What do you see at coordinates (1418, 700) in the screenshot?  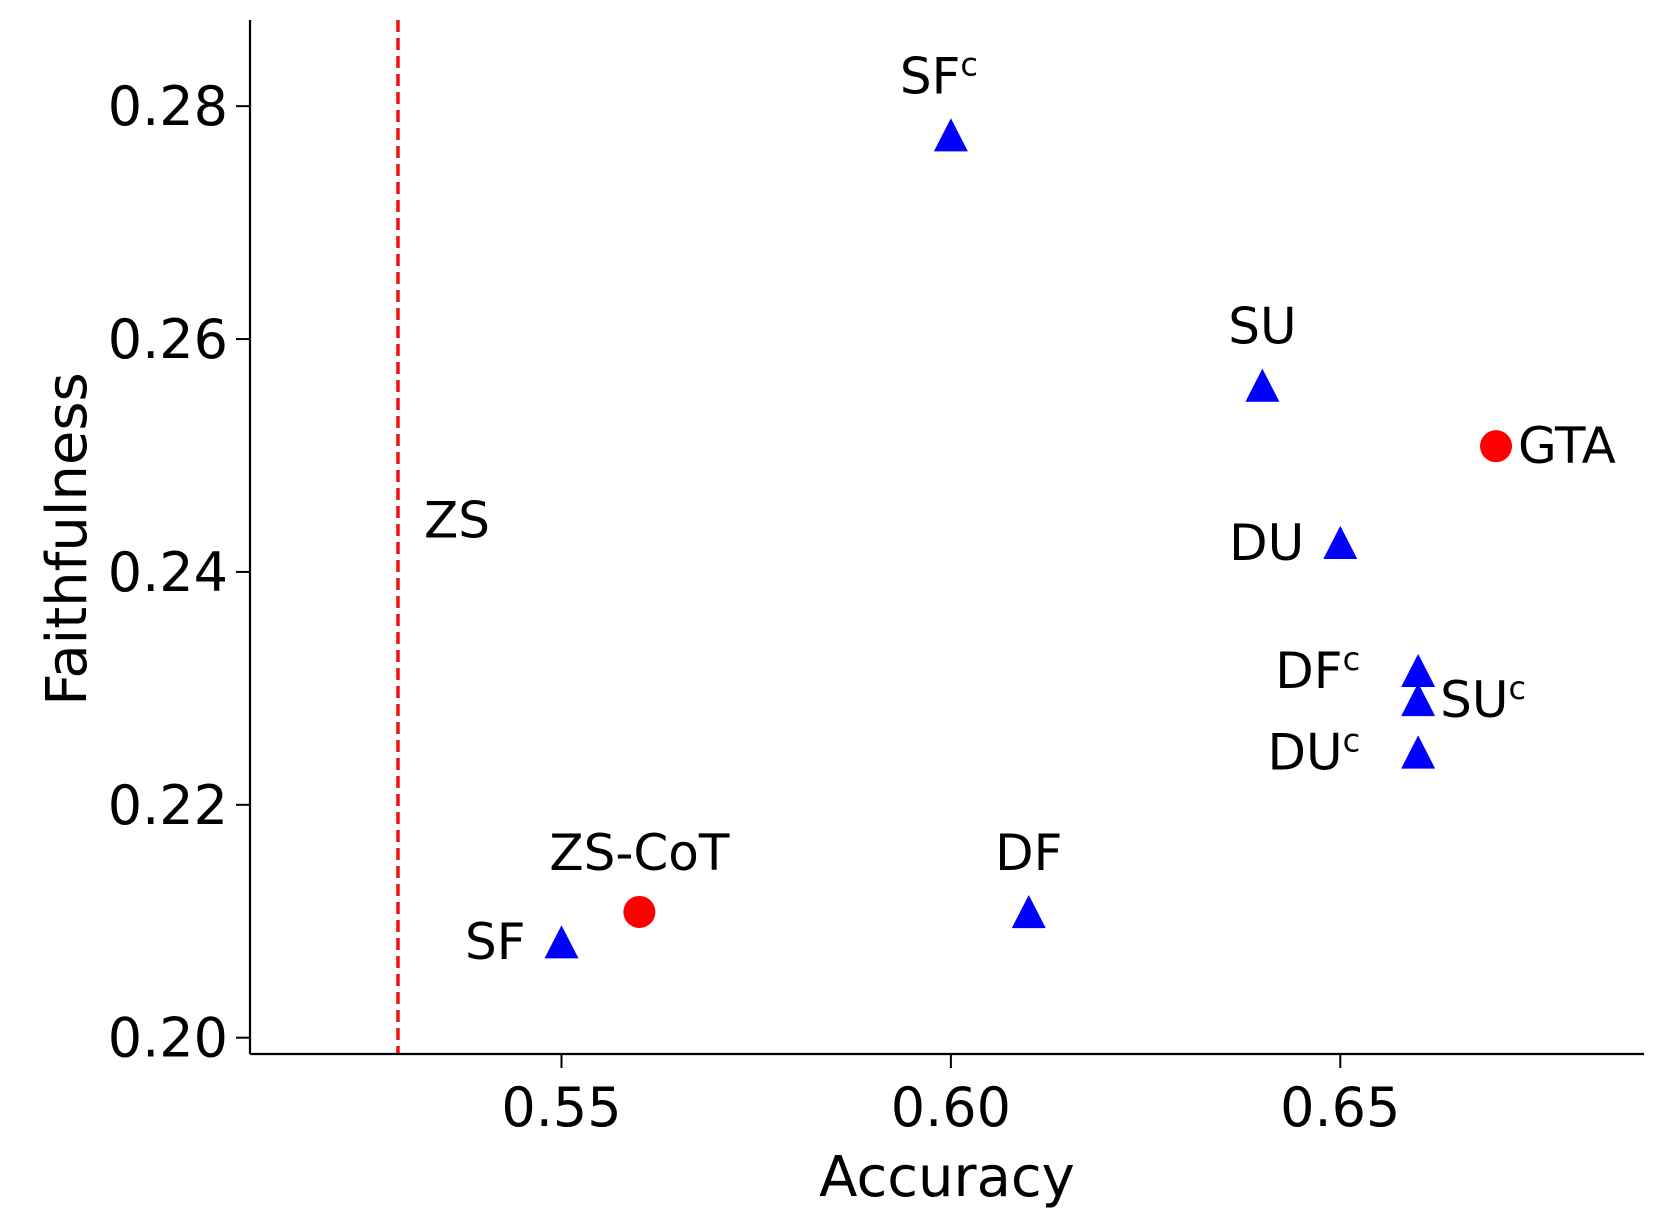 I see `point-suc-marker` at bounding box center [1418, 700].